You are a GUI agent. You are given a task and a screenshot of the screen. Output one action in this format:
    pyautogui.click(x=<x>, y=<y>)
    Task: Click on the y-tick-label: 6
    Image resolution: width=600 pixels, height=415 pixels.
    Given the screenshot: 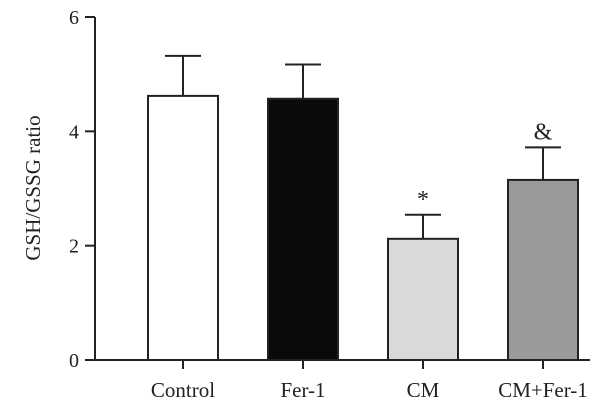 What is the action you would take?
    pyautogui.click(x=74, y=18)
    